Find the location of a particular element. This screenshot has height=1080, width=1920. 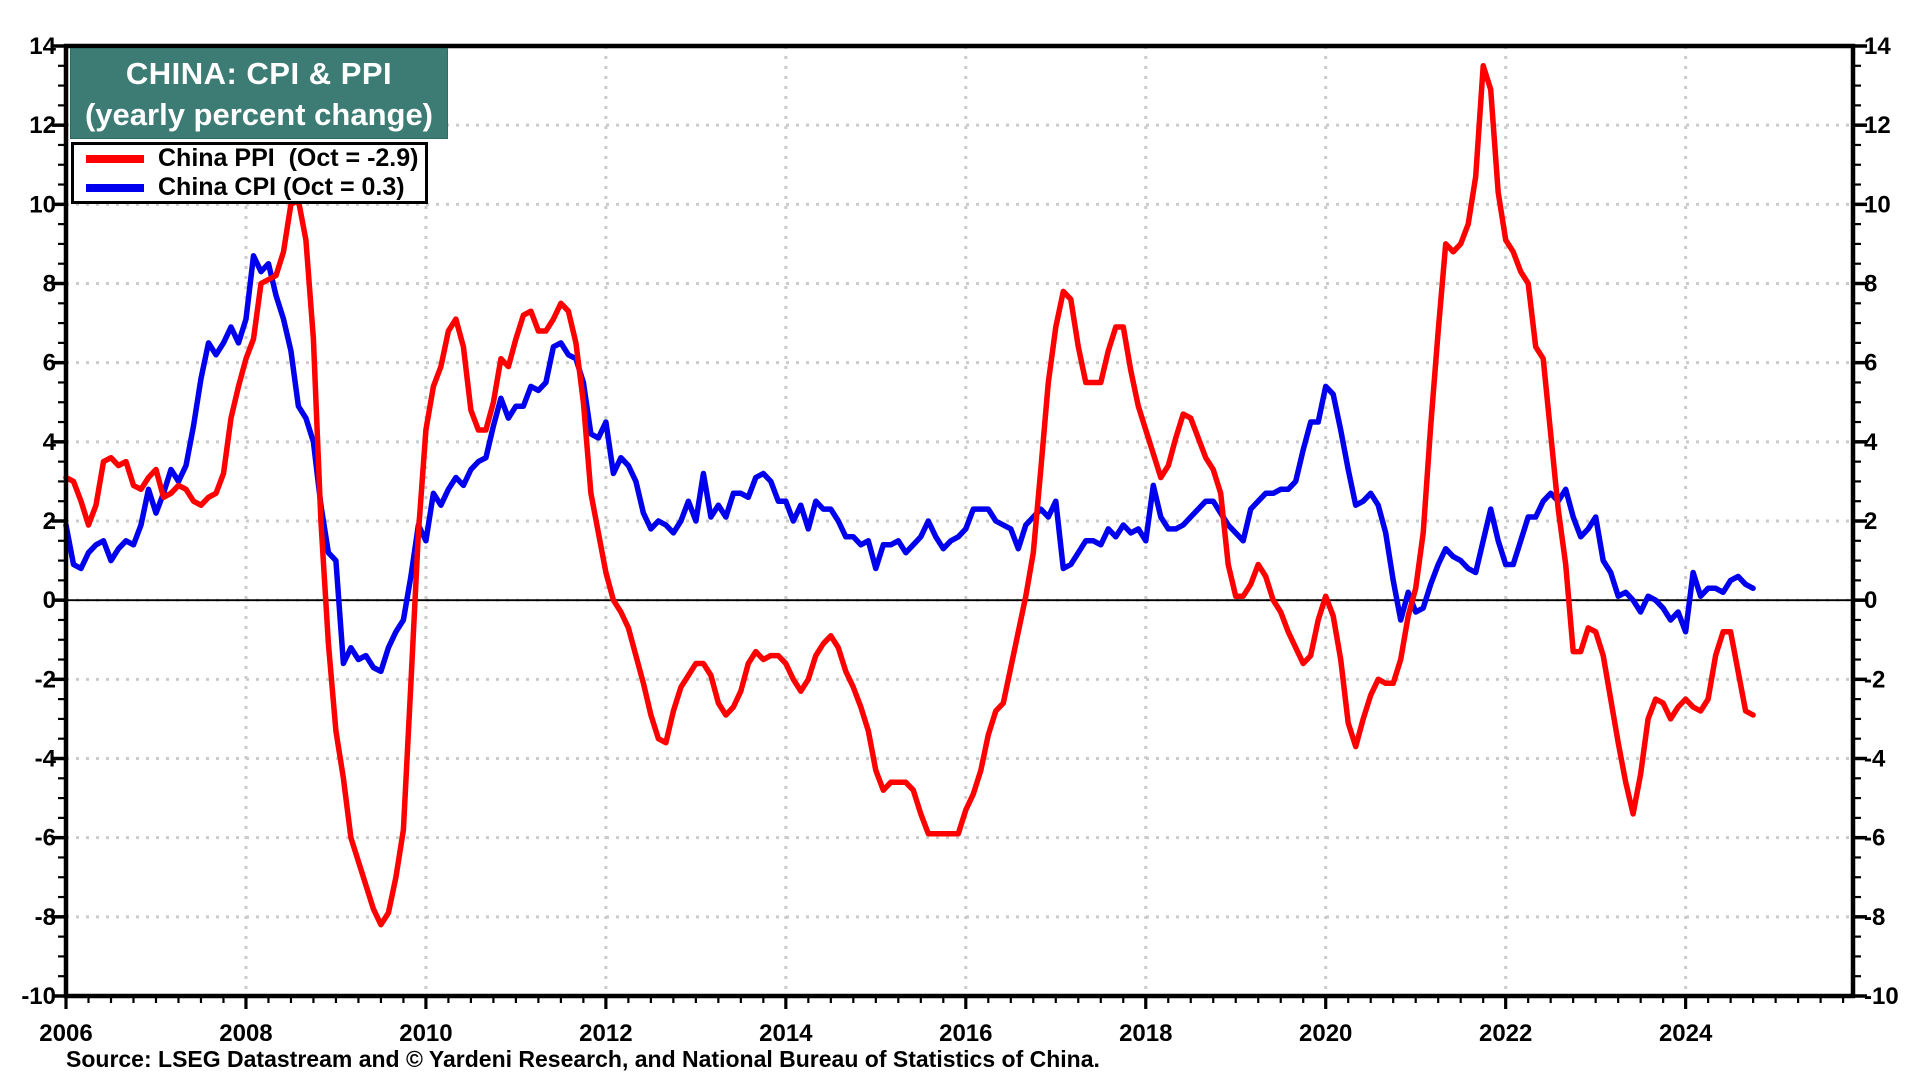

svg-text: 2024 is located at coordinates (1686, 1033).